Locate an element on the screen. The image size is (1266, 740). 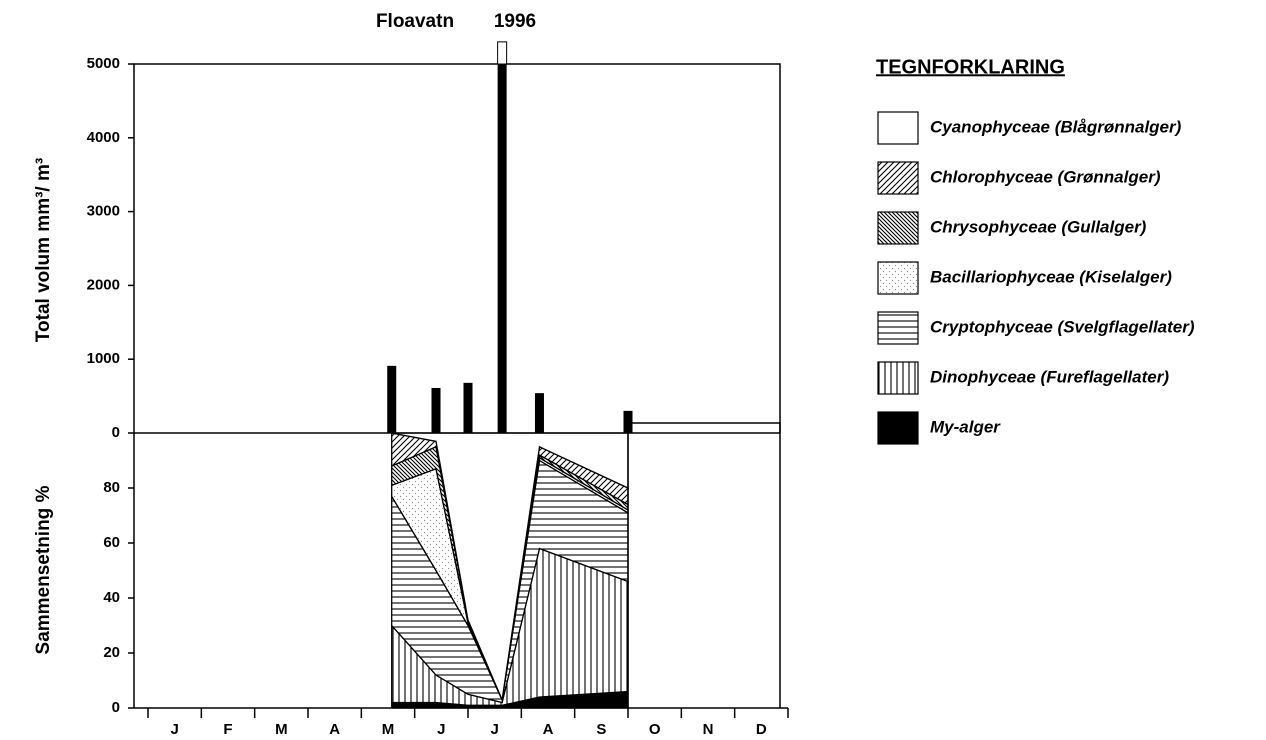
legend-title: TEGNFORKLARING is located at coordinates (970, 67).